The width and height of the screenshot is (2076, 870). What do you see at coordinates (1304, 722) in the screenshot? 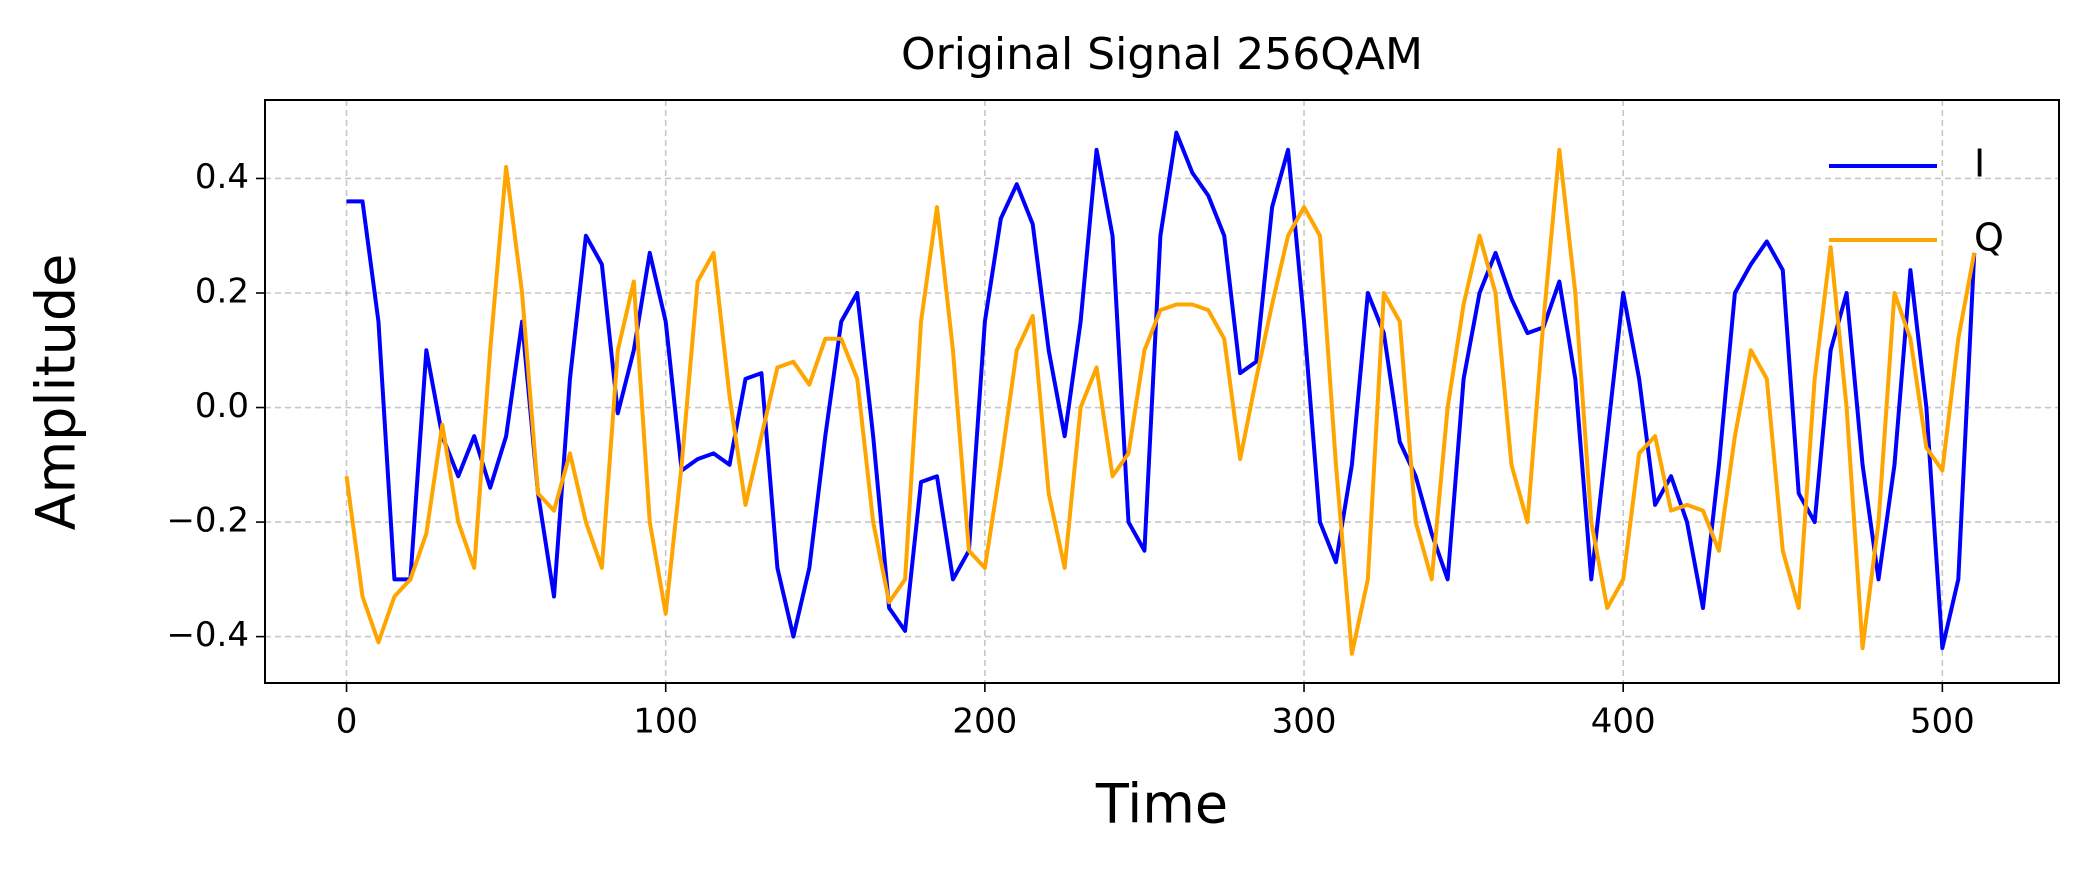
I see `x-tick-label: 300` at bounding box center [1304, 722].